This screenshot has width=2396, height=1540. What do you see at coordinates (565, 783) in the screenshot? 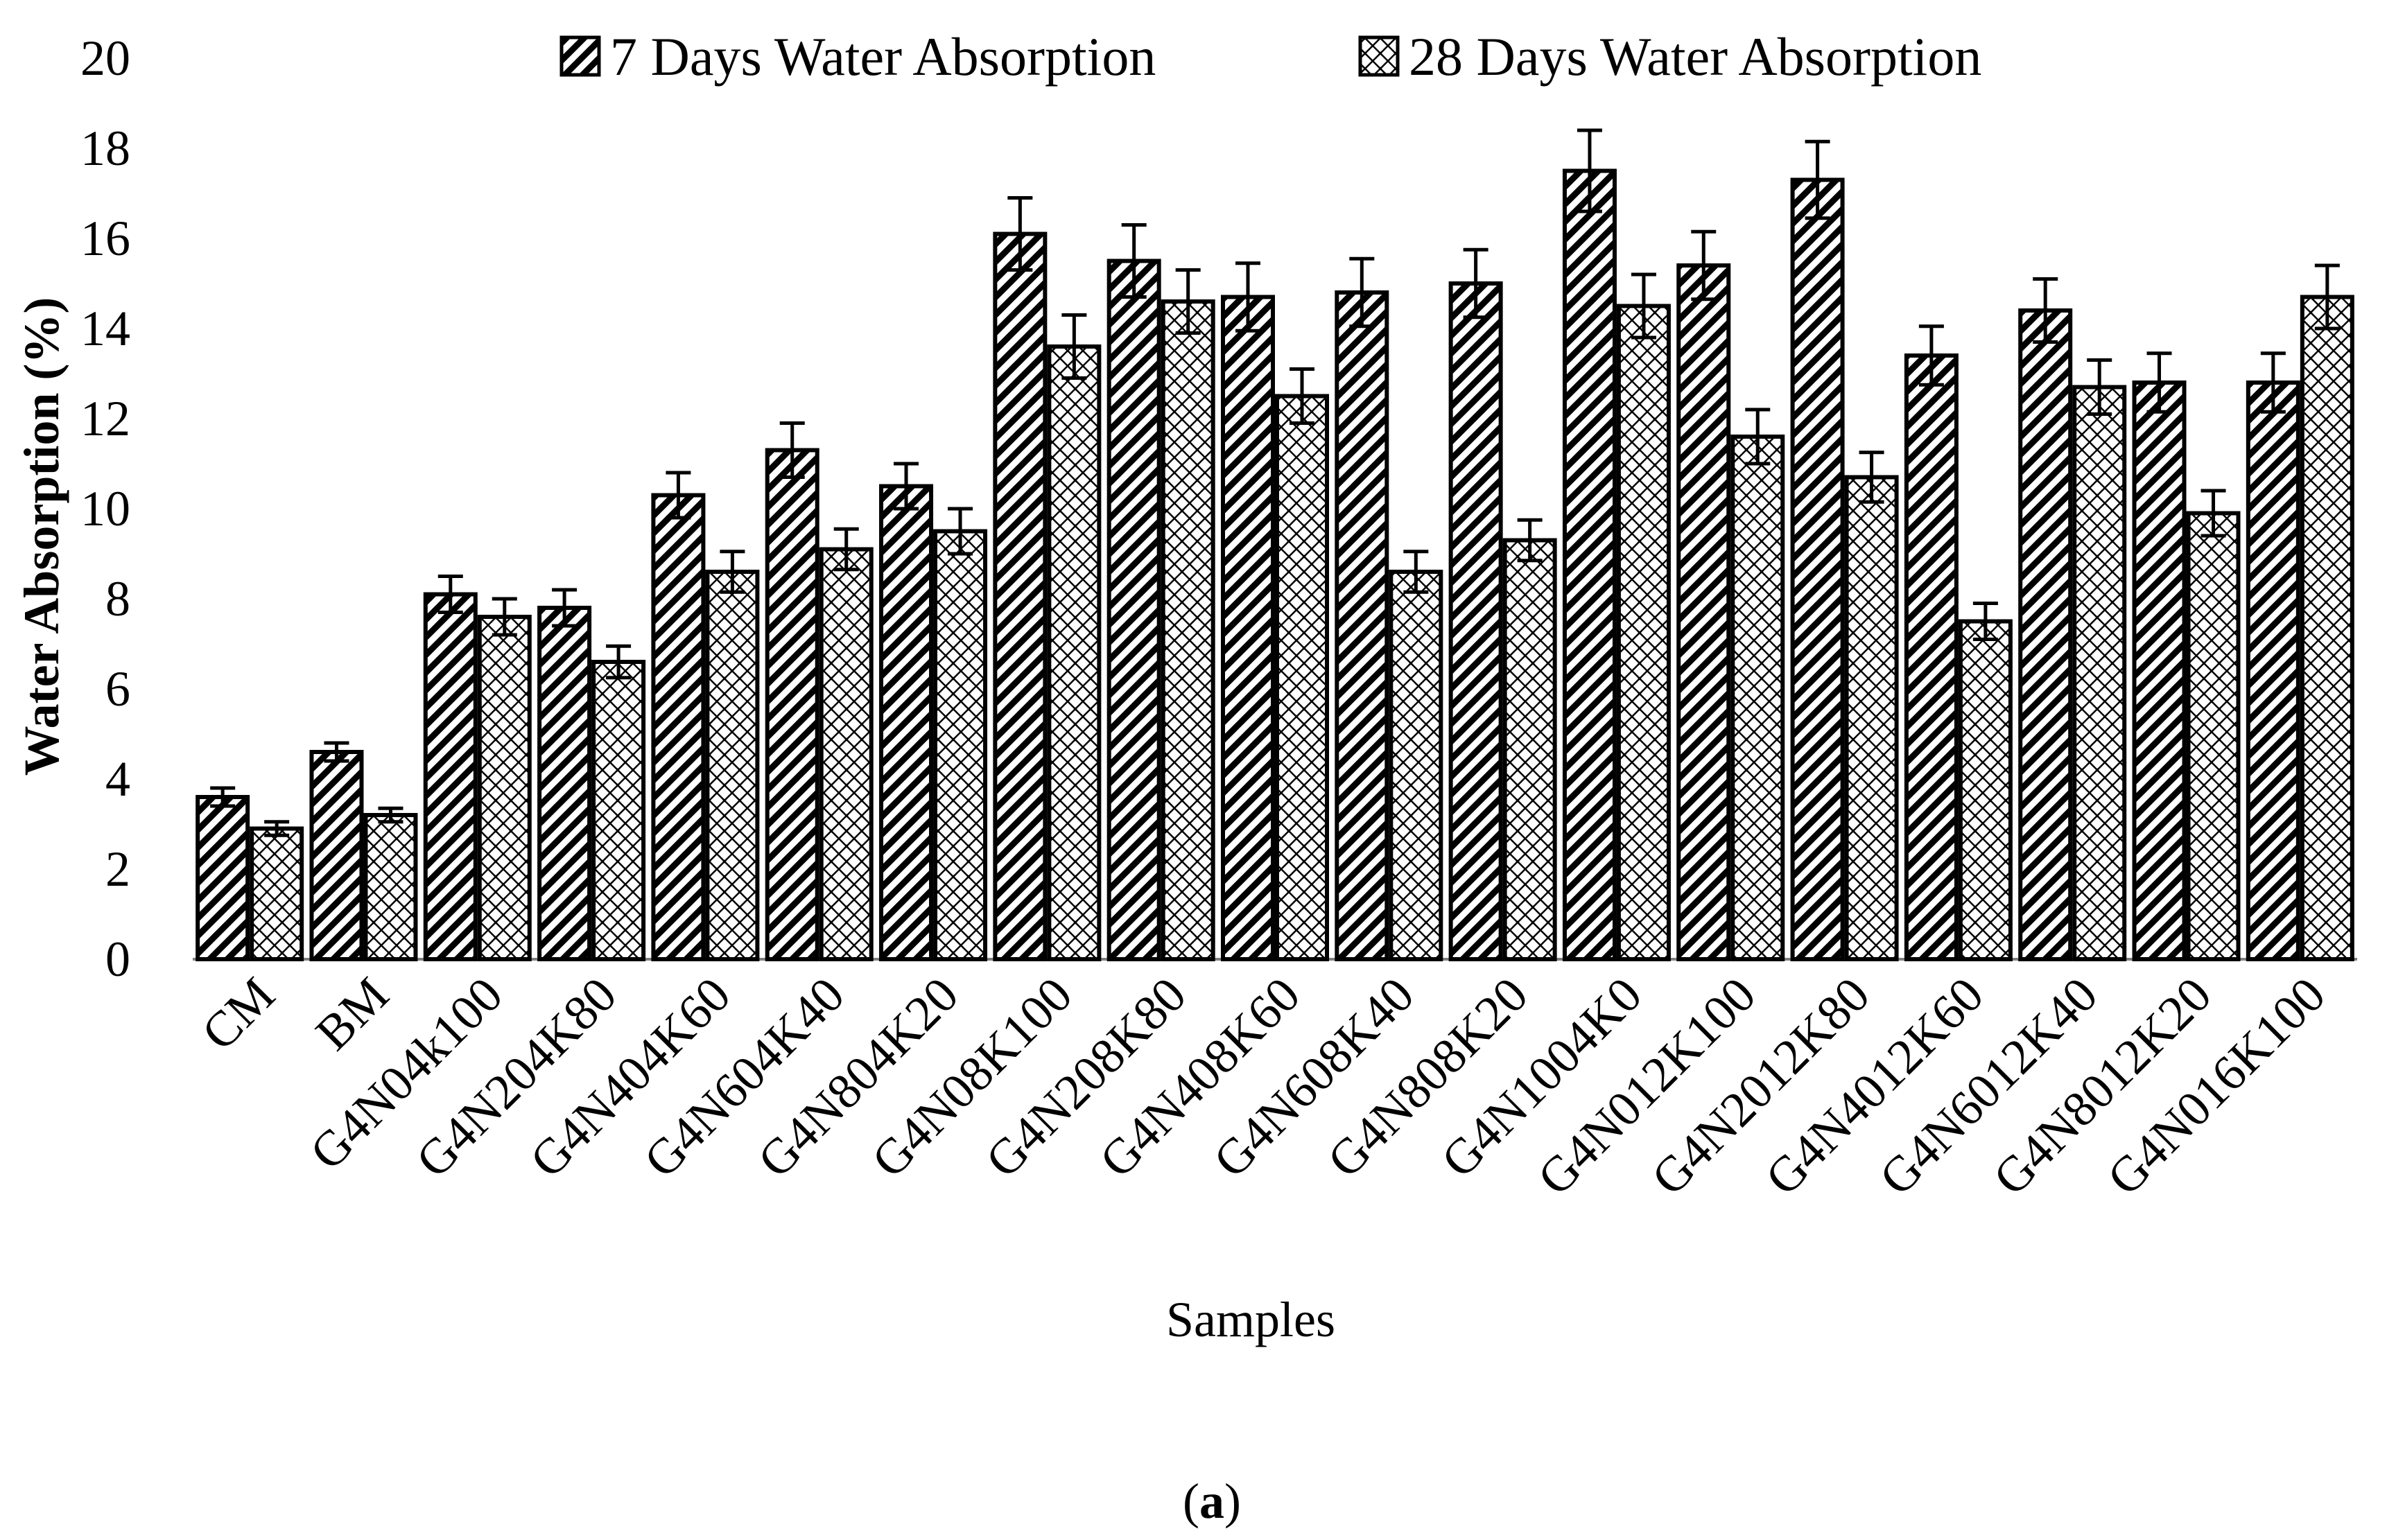
I see `bar-7-days-g4n204k80` at bounding box center [565, 783].